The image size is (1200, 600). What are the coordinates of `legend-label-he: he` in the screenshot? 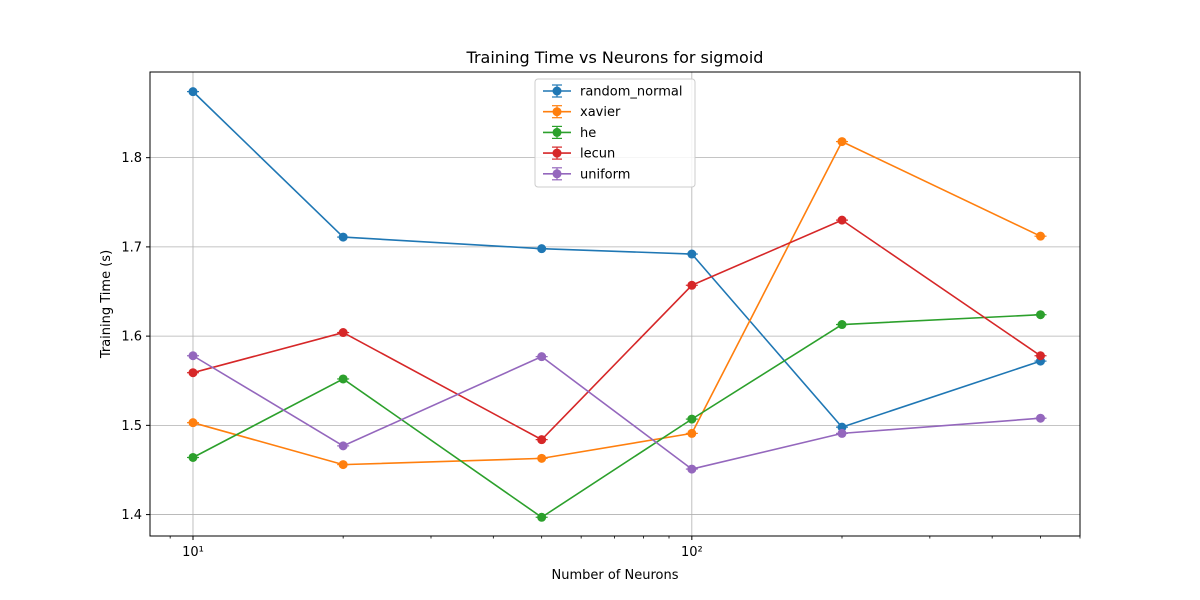 It's located at (588, 133).